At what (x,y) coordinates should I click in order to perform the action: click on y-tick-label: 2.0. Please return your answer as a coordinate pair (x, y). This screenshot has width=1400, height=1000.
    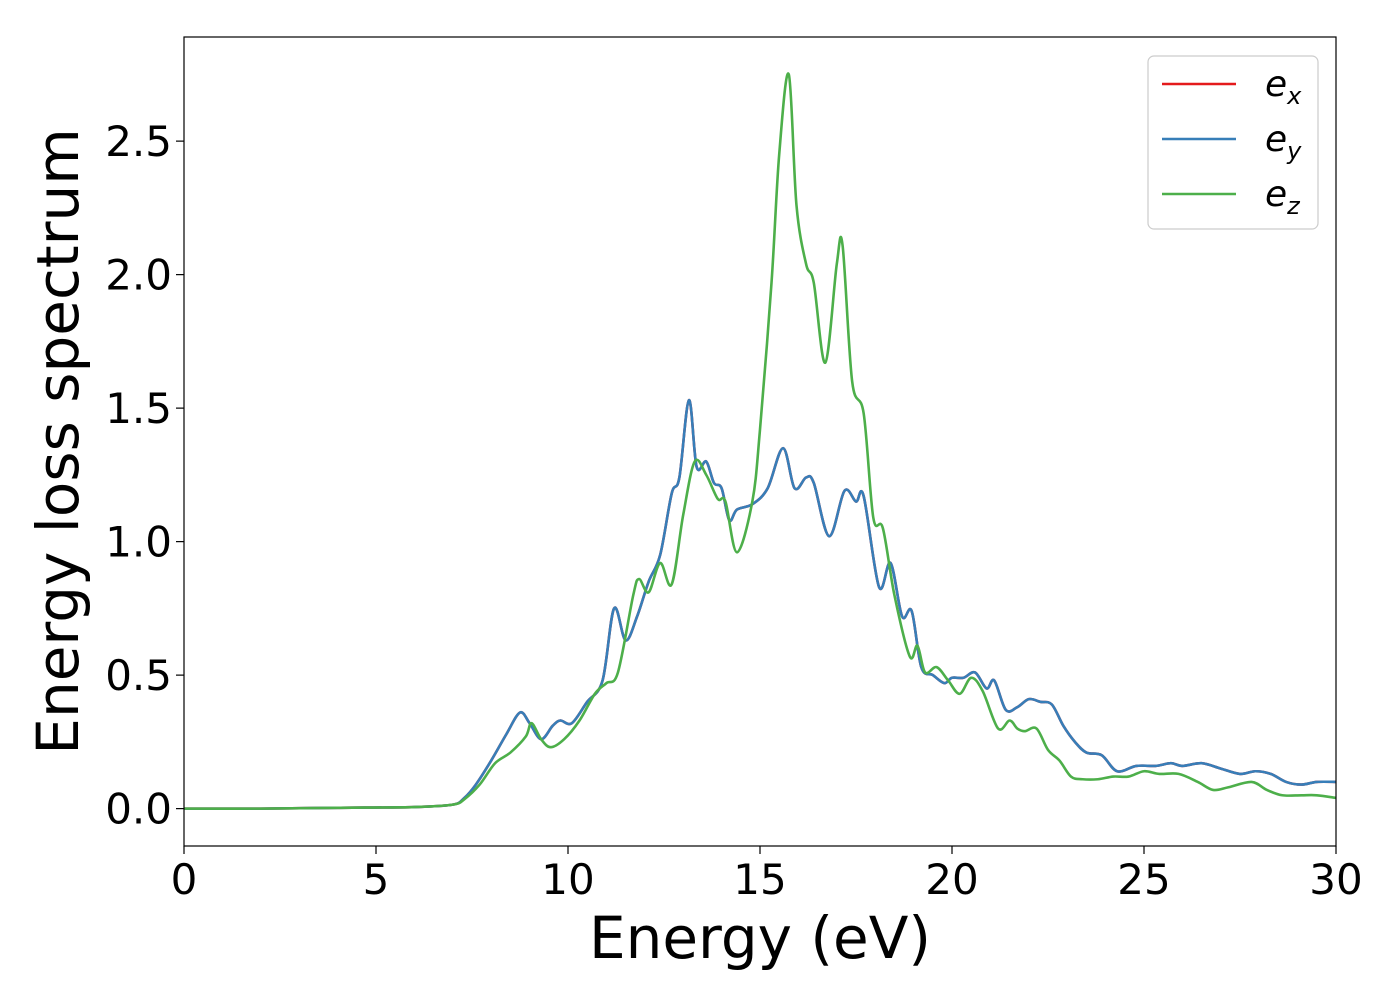
    Looking at the image, I should click on (138, 275).